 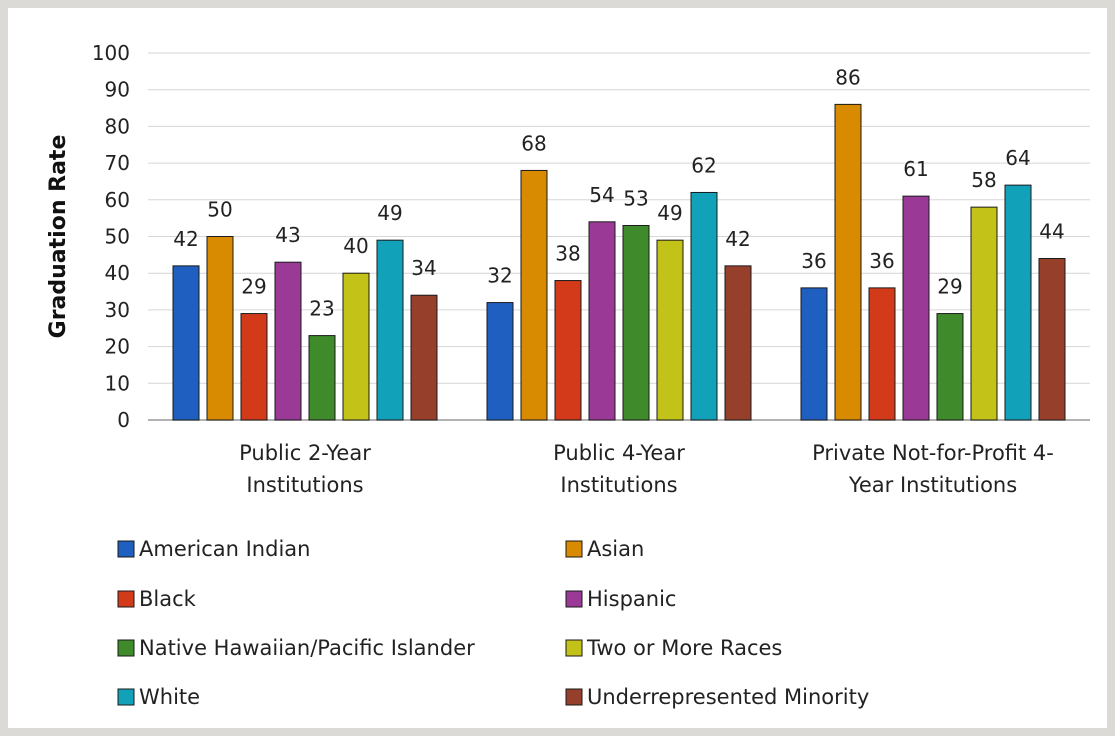 I want to click on y-tick-label: 0, so click(x=123, y=420).